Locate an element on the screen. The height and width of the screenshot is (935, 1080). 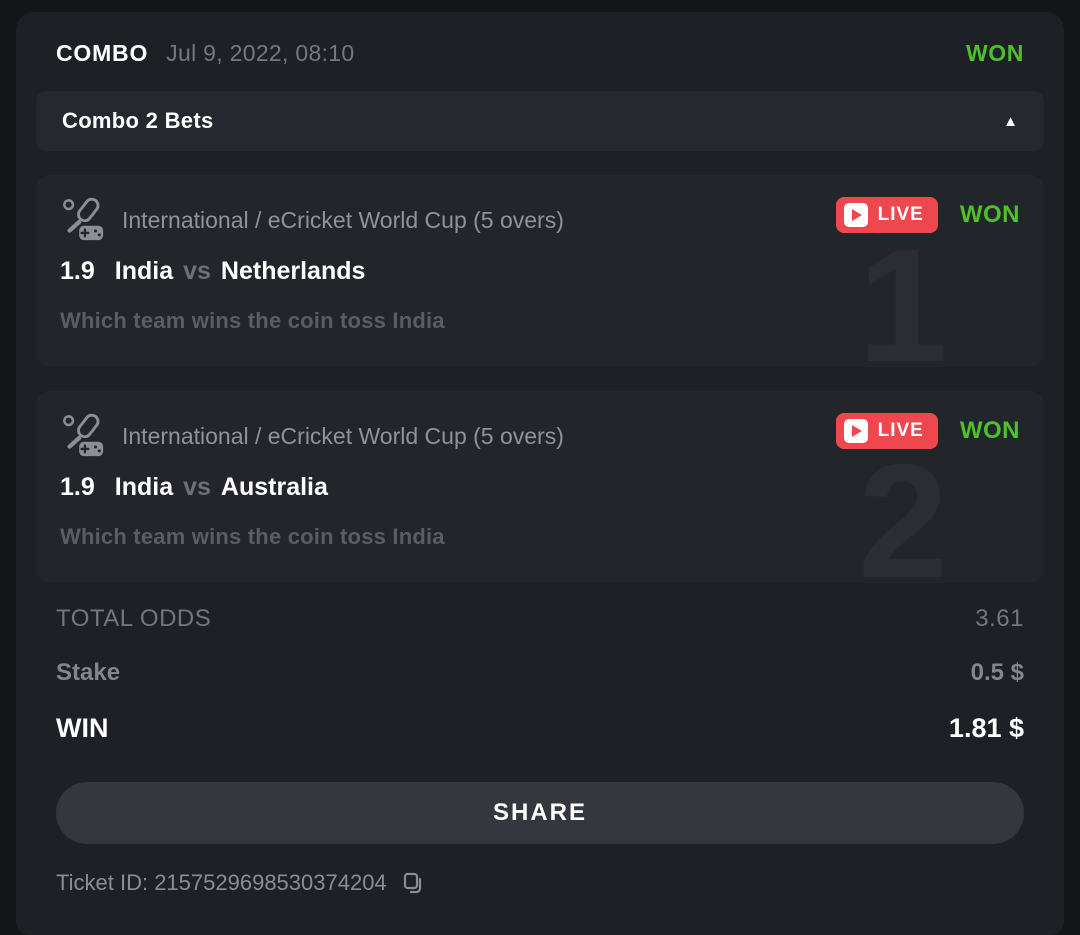
selection-row: 1.9 India vs Netherlands is located at coordinates (540, 271).